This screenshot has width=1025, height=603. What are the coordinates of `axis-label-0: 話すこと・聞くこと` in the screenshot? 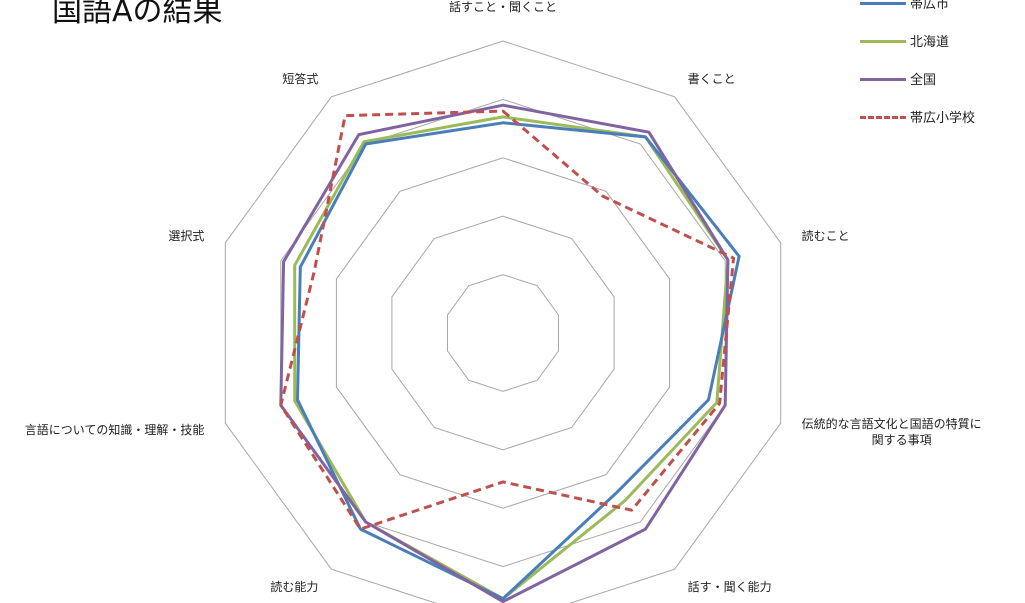 It's located at (503, 7).